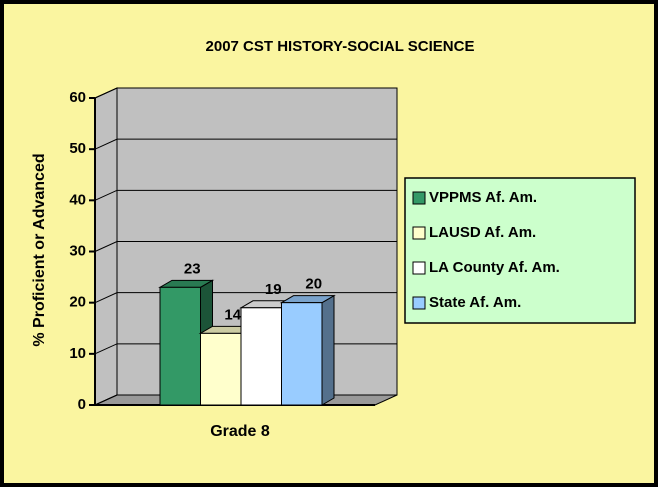 The height and width of the screenshot is (492, 658). I want to click on y-tick-label: 30, so click(77, 250).